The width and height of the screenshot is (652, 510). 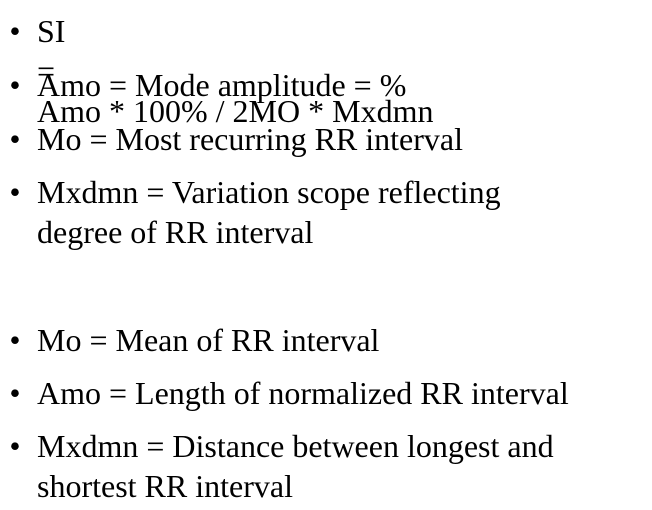 I want to click on mo-mean-text: Mo = Mean of RR interval, so click(x=208, y=340).